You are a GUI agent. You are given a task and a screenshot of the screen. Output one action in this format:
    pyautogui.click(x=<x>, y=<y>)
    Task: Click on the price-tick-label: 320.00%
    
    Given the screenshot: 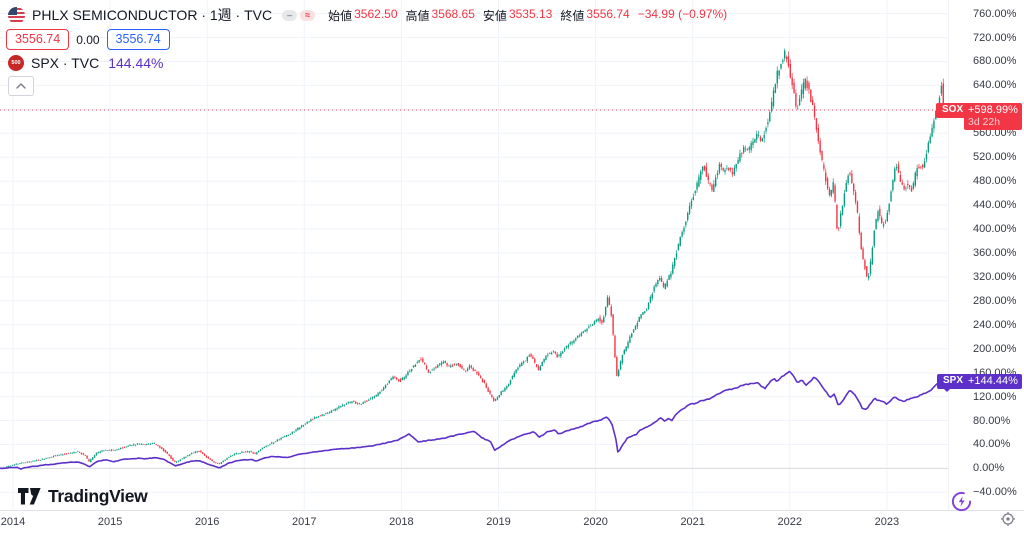 What is the action you would take?
    pyautogui.click(x=995, y=276)
    